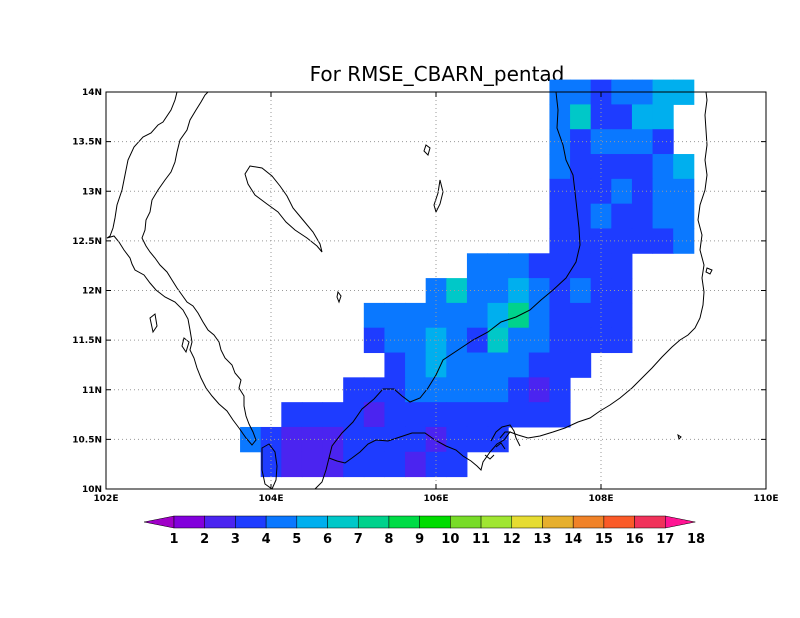  Describe the element at coordinates (502, 442) in the screenshot. I see `mekong-delta-inlets` at that location.